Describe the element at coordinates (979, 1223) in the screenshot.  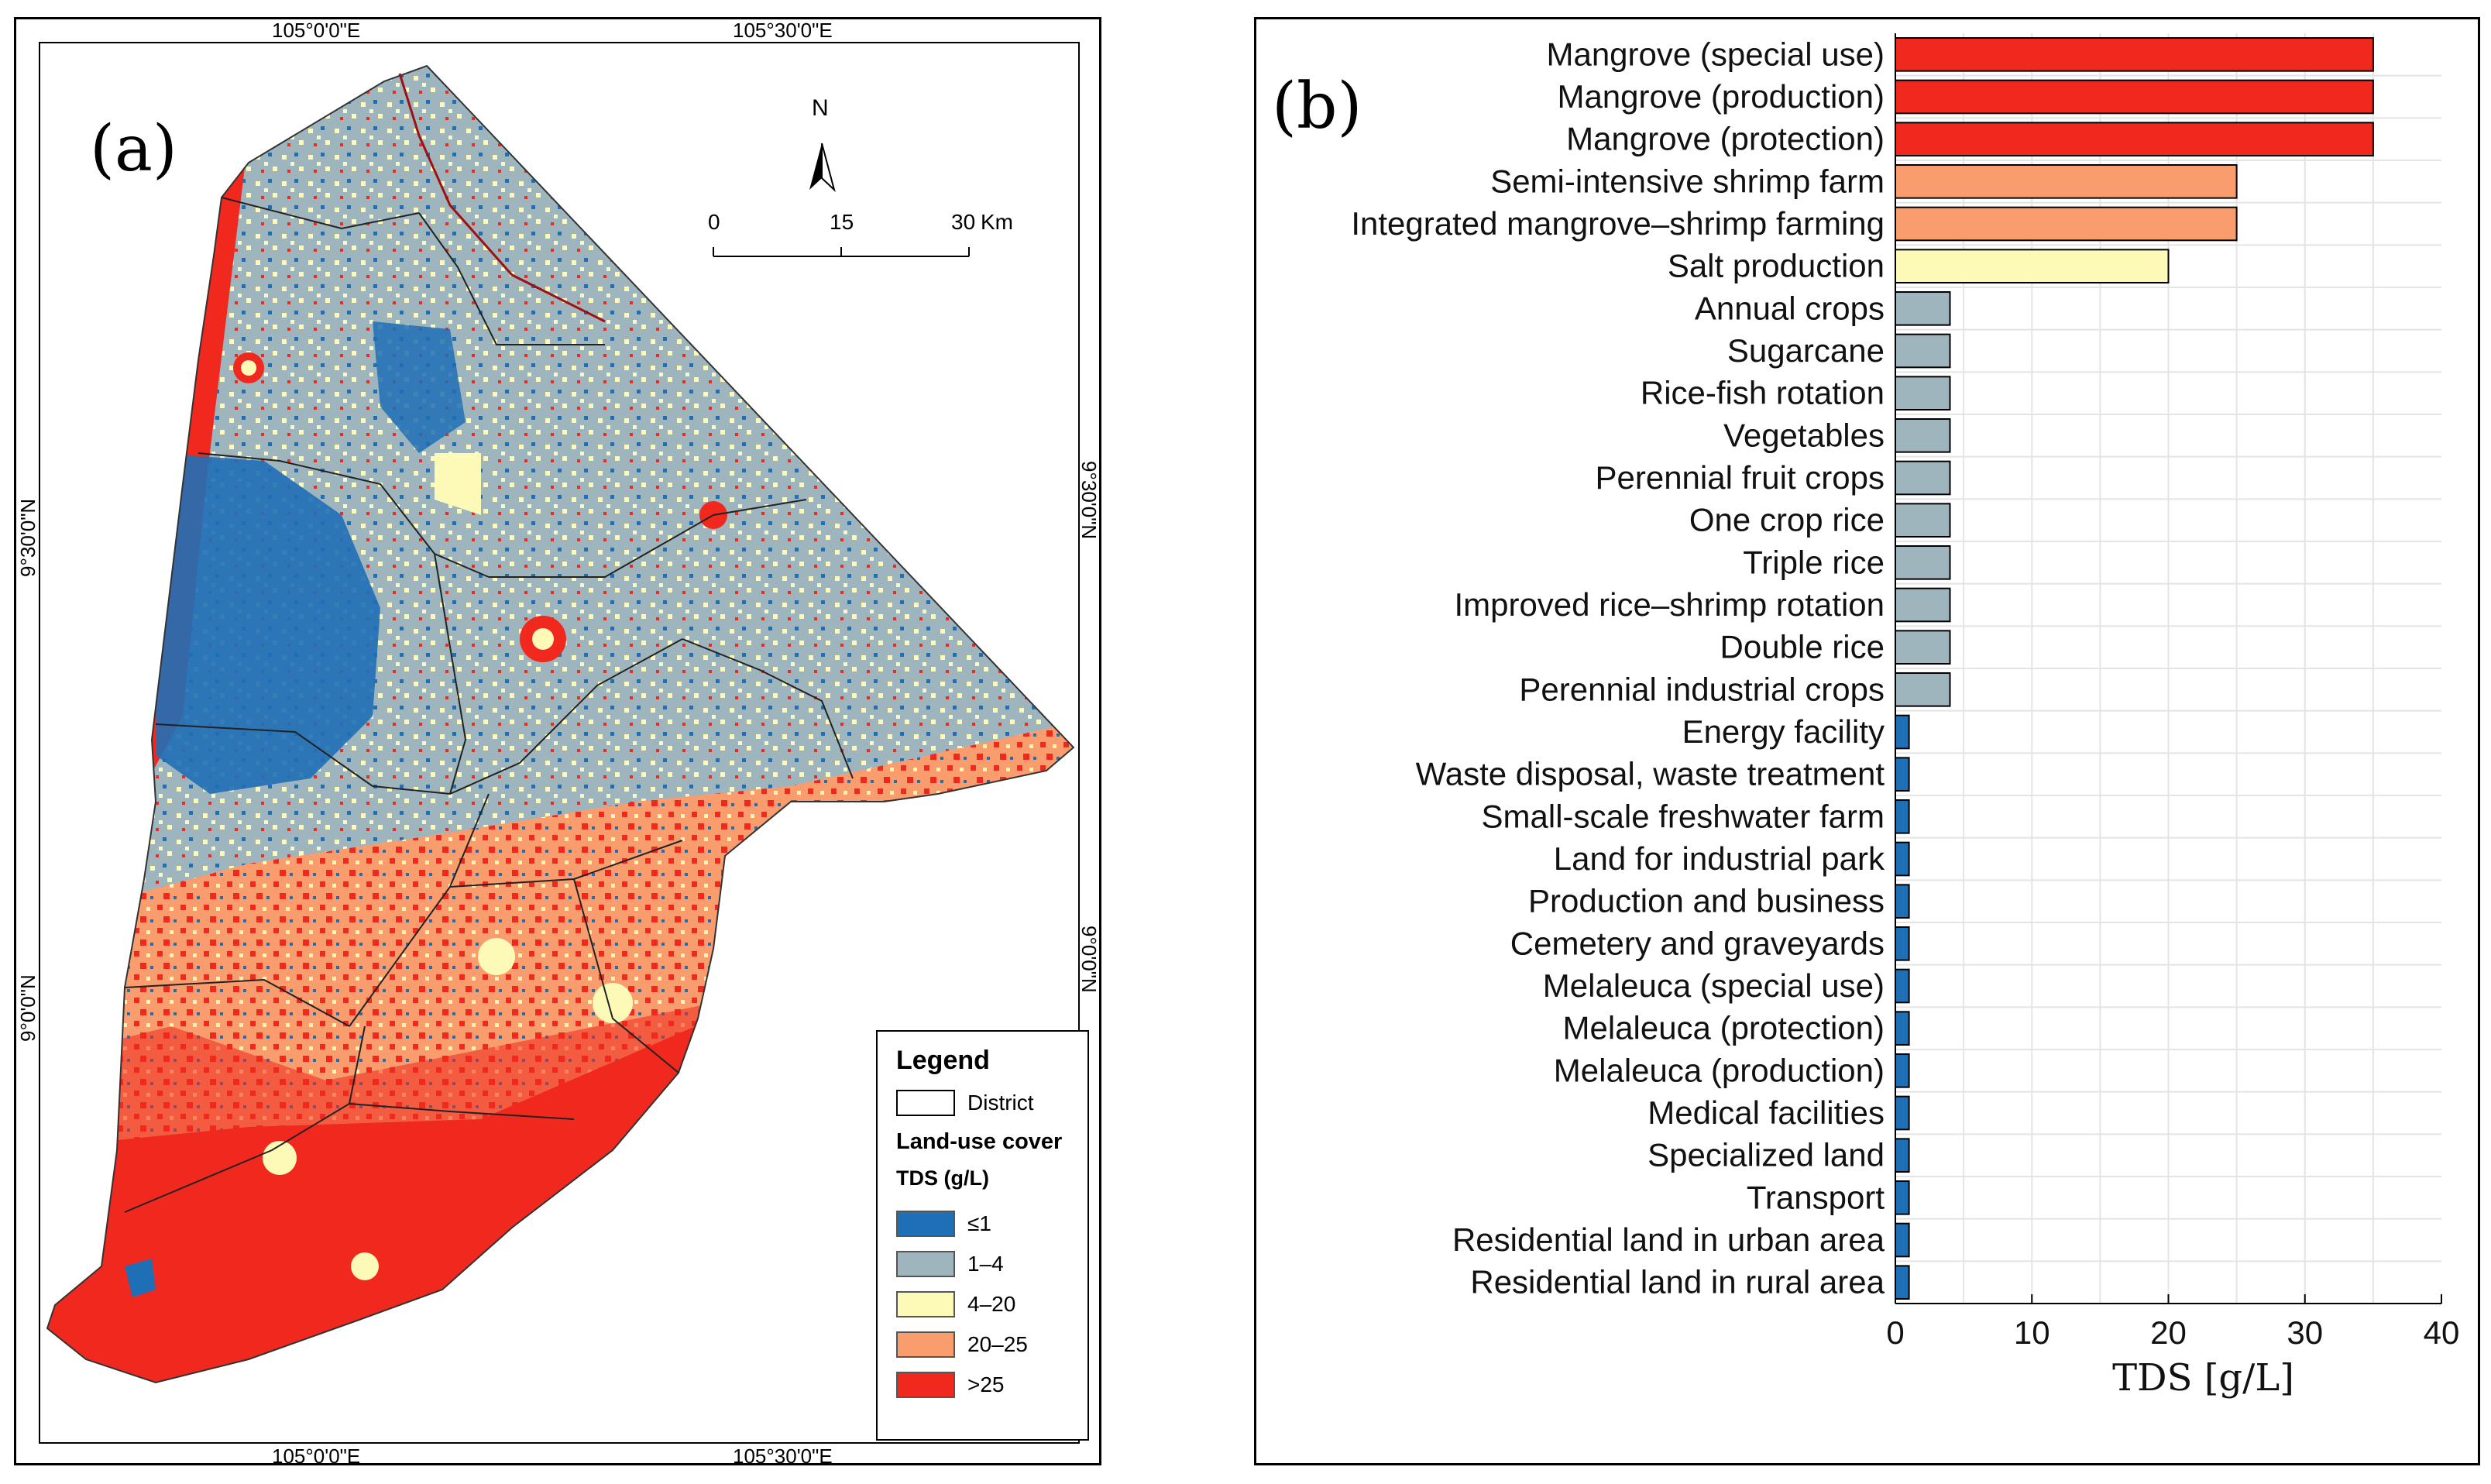
I see `legend-class-label: ≤1` at that location.